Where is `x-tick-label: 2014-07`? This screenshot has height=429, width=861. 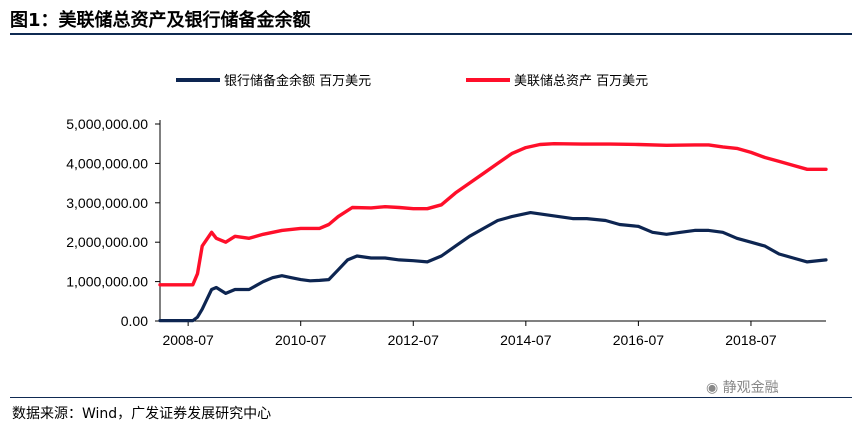
x-tick-label: 2014-07 is located at coordinates (526, 340).